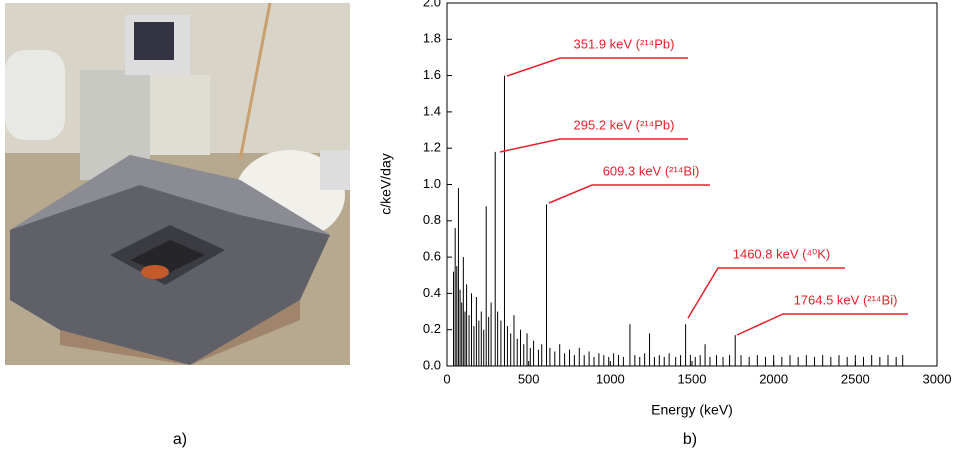  I want to click on y-tick-label: 1.6, so click(432, 74).